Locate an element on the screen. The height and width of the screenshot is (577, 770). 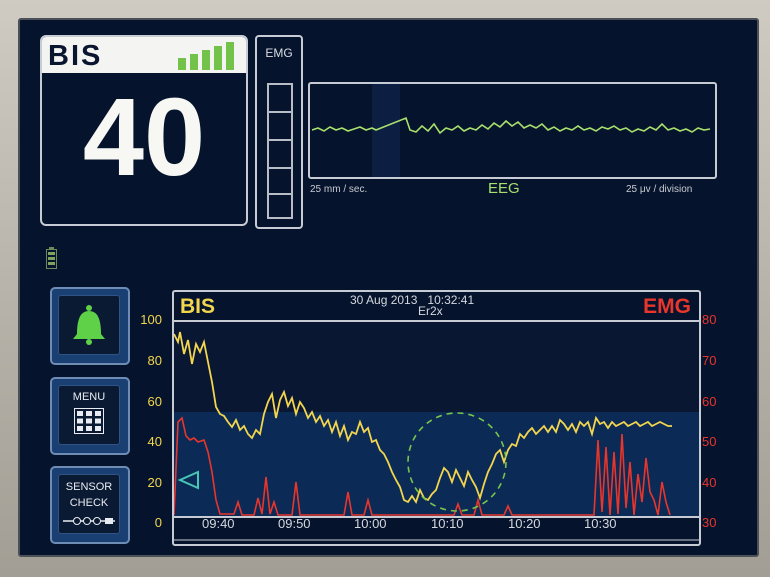
bis-axis-tick: 20 is located at coordinates (154, 482).